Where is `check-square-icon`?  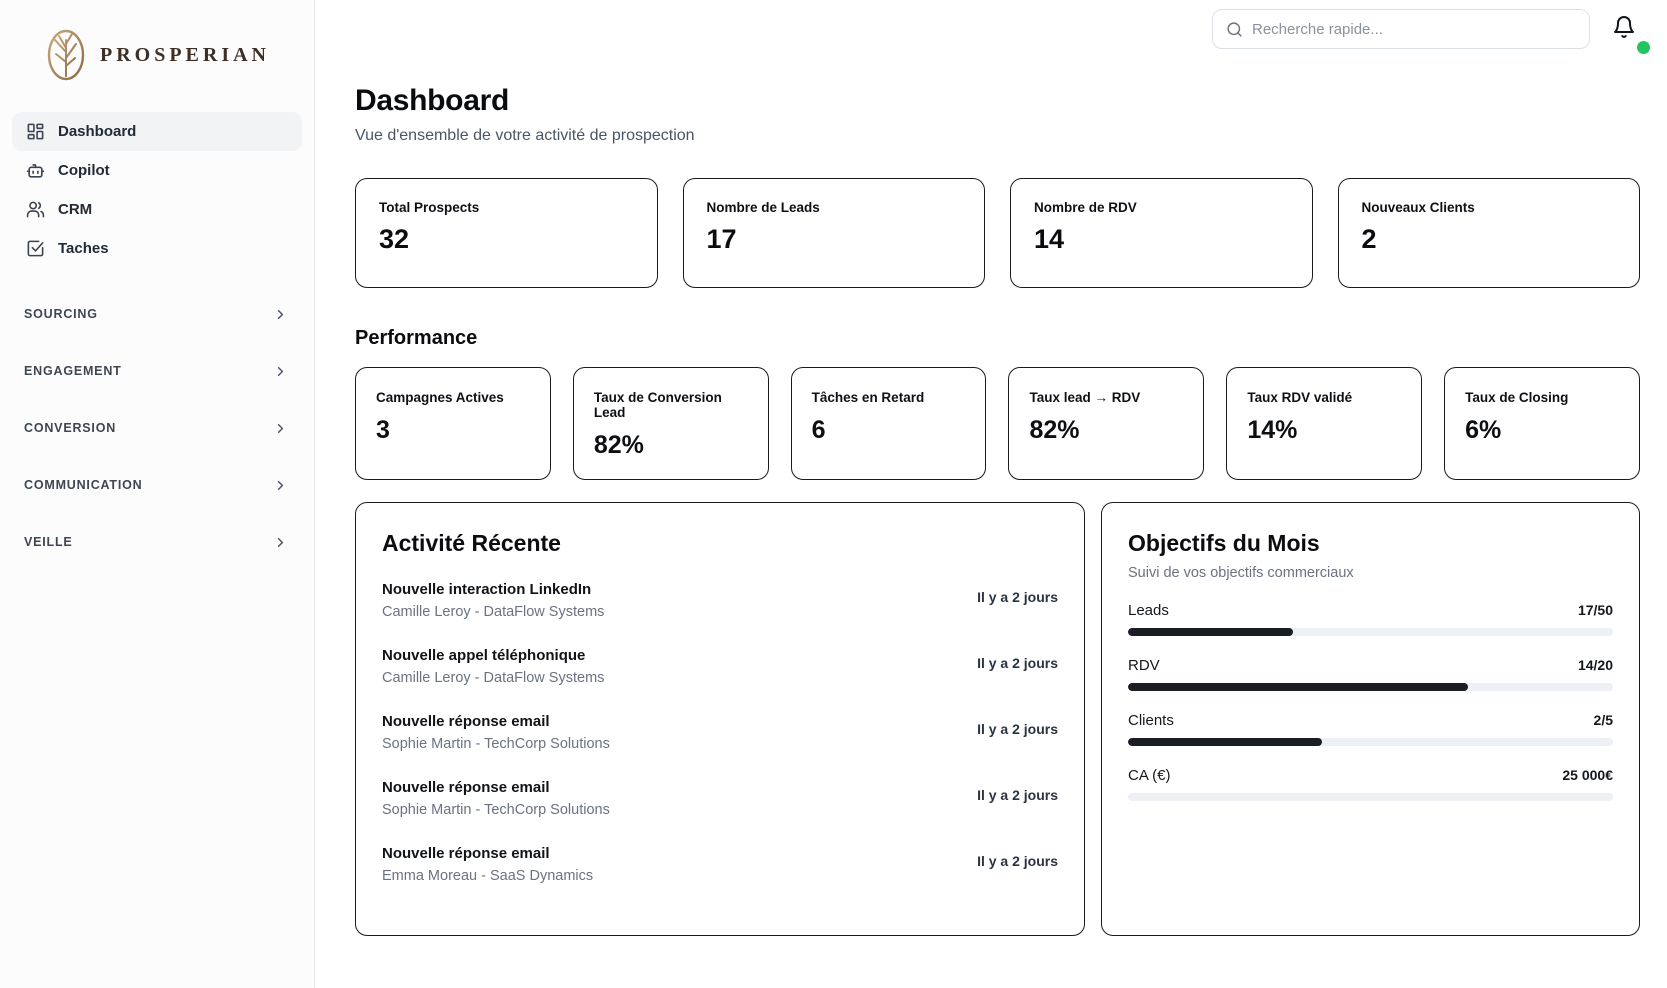
check-square-icon is located at coordinates (35, 248).